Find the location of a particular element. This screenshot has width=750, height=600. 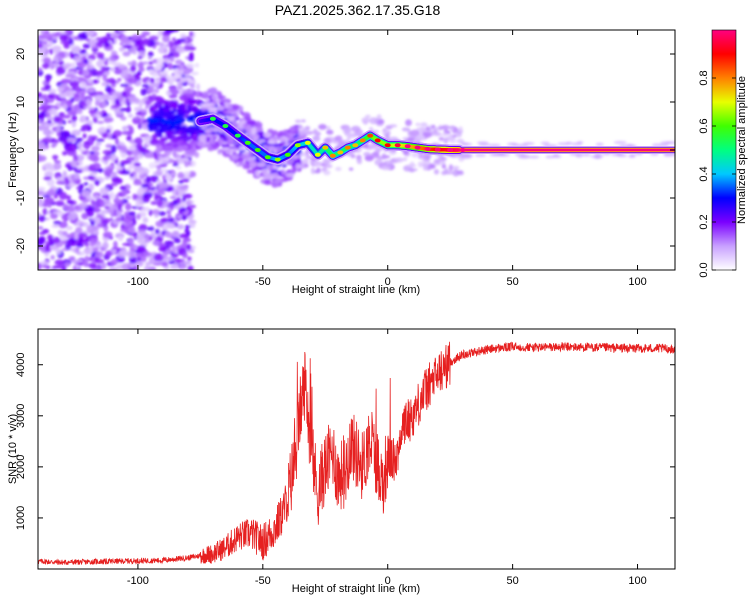

colorbar-frame is located at coordinates (724, 150).